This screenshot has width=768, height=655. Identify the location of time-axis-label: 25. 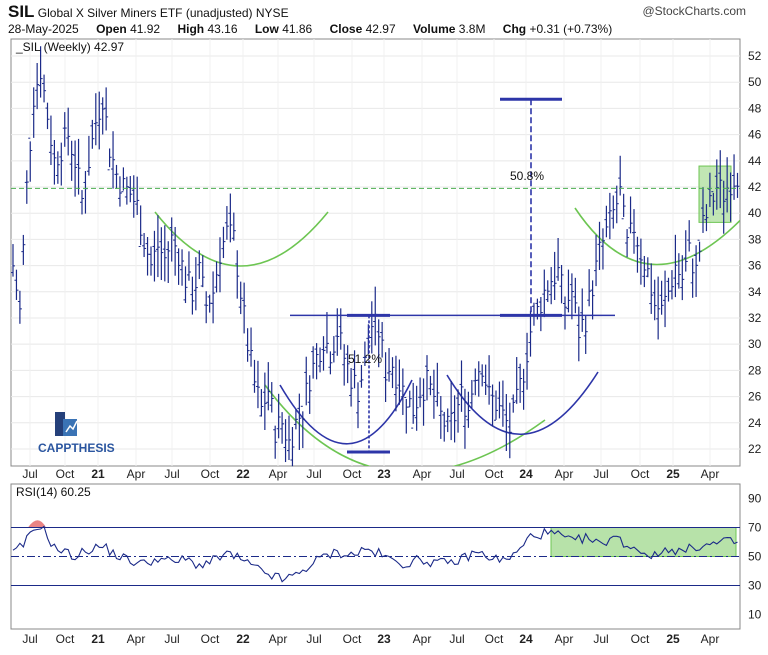
(673, 474).